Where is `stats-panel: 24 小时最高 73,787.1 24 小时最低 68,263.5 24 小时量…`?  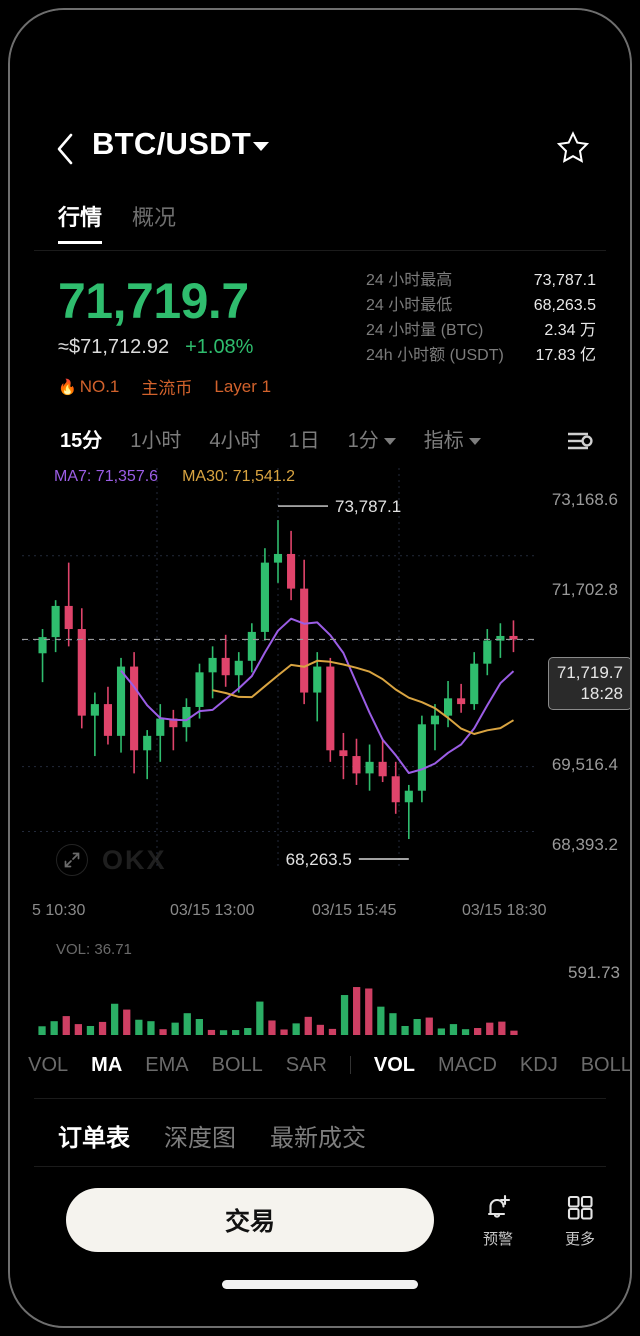 stats-panel: 24 小时最高 73,787.1 24 小时最低 68,263.5 24 小时量… is located at coordinates (481, 316).